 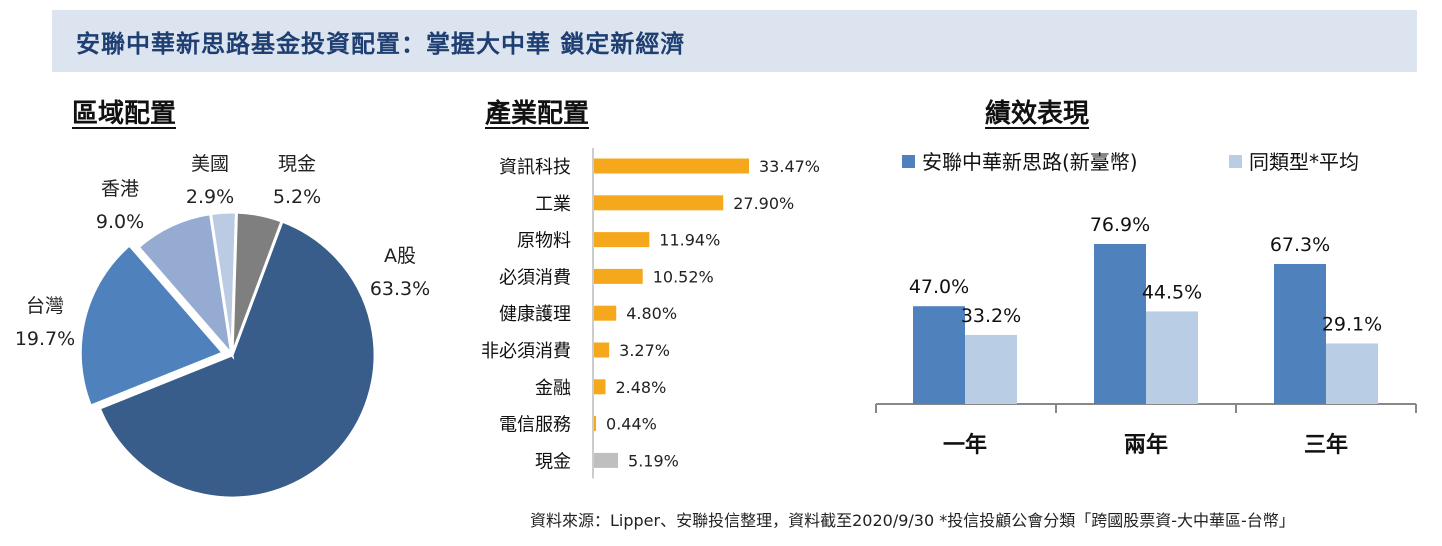 What do you see at coordinates (535, 425) in the screenshot?
I see `industry-category-label: 電信服務` at bounding box center [535, 425].